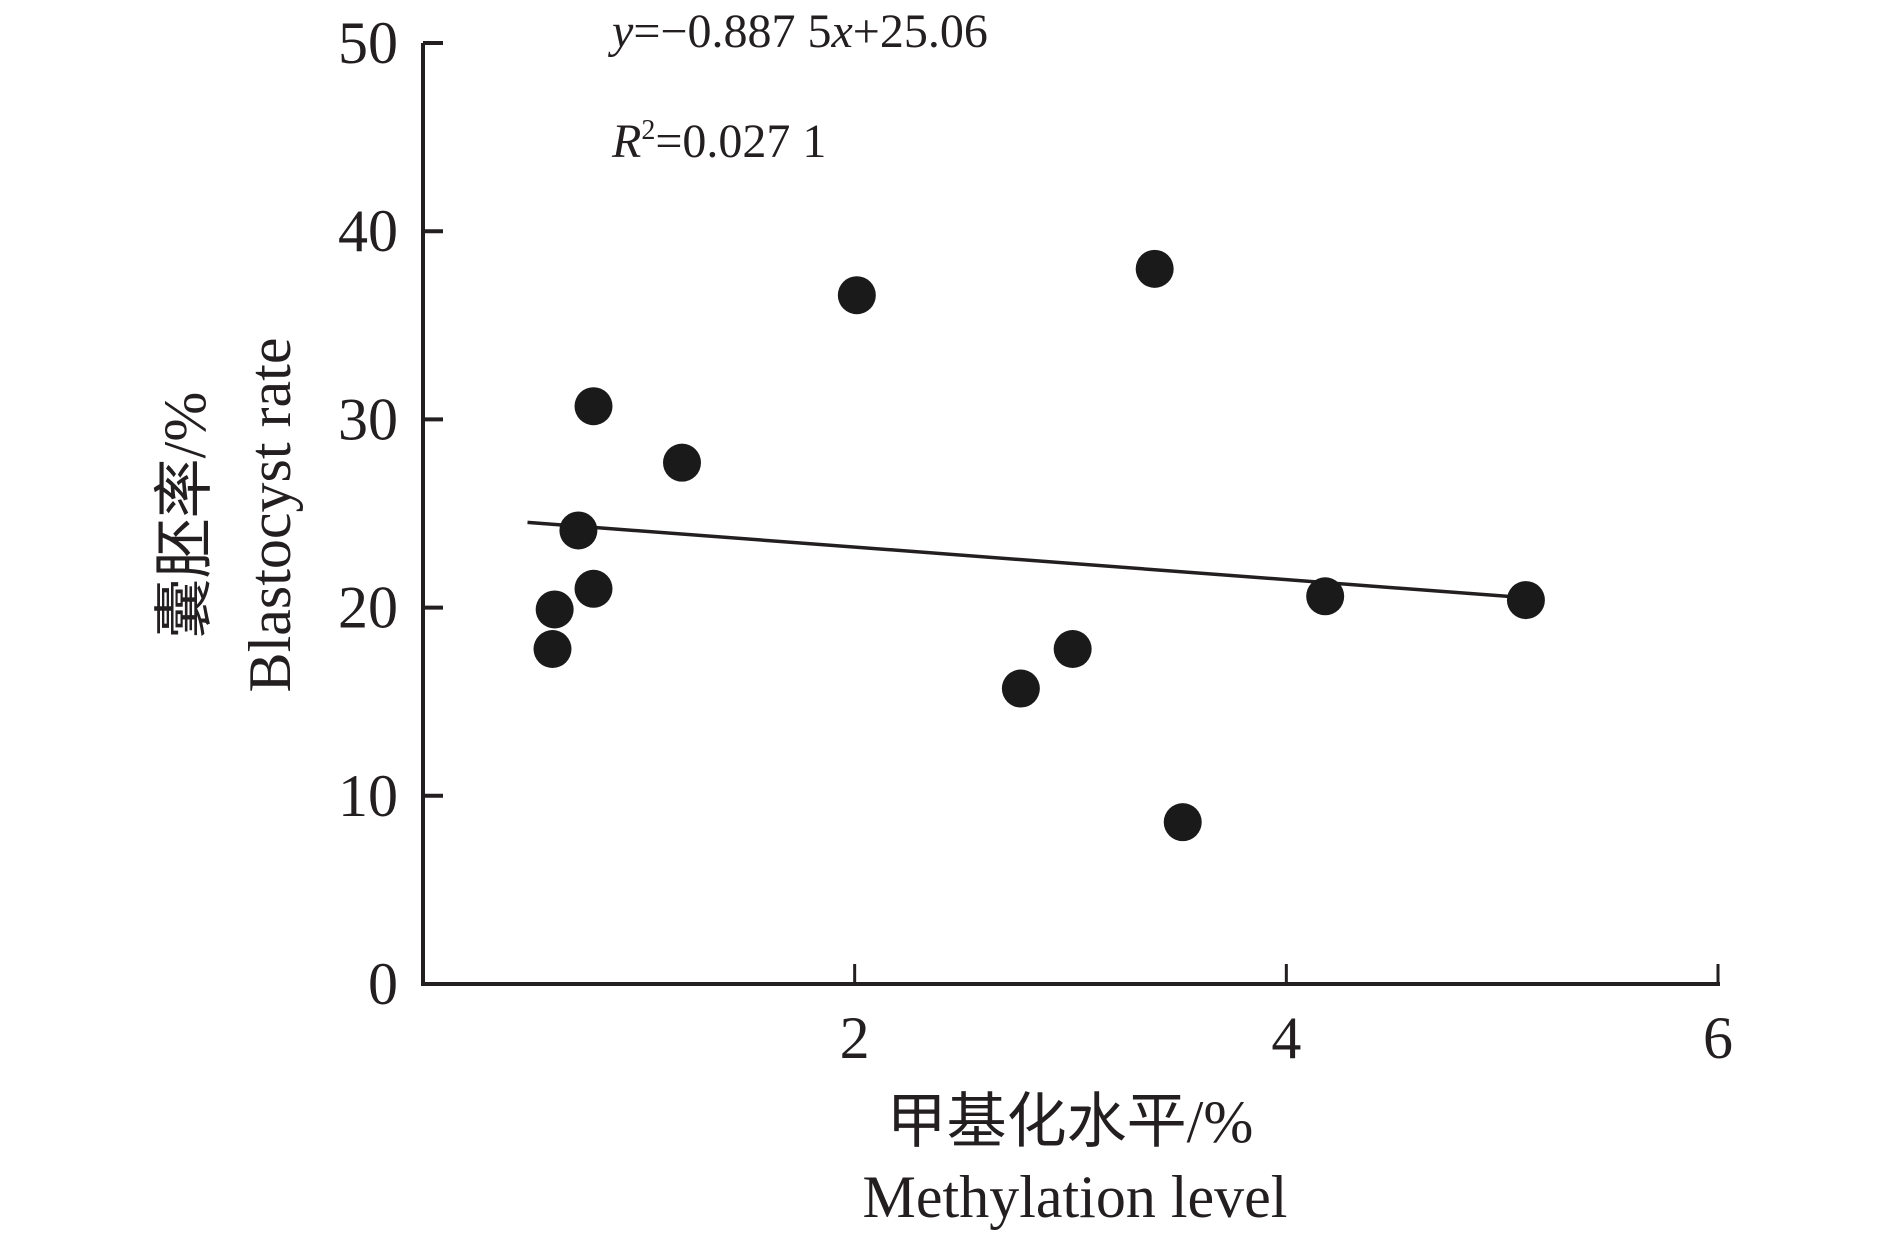 This screenshot has height=1243, width=1890. What do you see at coordinates (841, 31) in the screenshot?
I see `equation-x-var: x` at bounding box center [841, 31].